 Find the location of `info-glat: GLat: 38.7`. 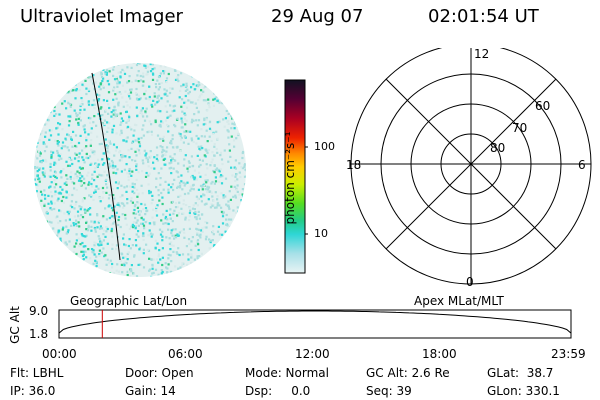

info-glat: GLat: 38.7 is located at coordinates (520, 373).